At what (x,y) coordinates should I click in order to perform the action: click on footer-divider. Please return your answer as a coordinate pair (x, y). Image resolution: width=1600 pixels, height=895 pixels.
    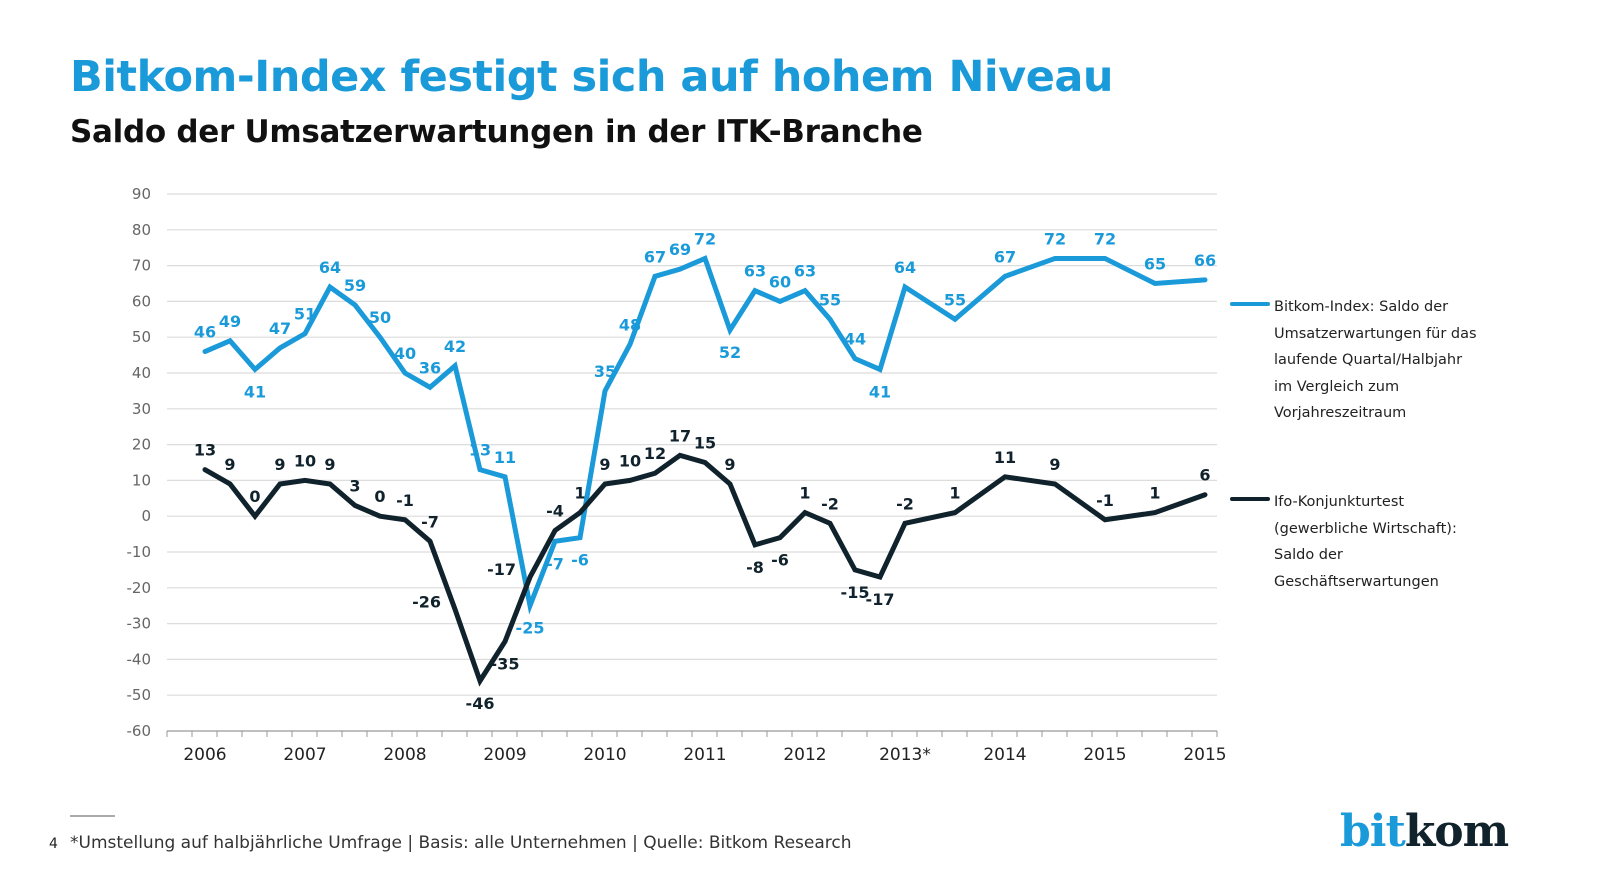
    Looking at the image, I should click on (92, 816).